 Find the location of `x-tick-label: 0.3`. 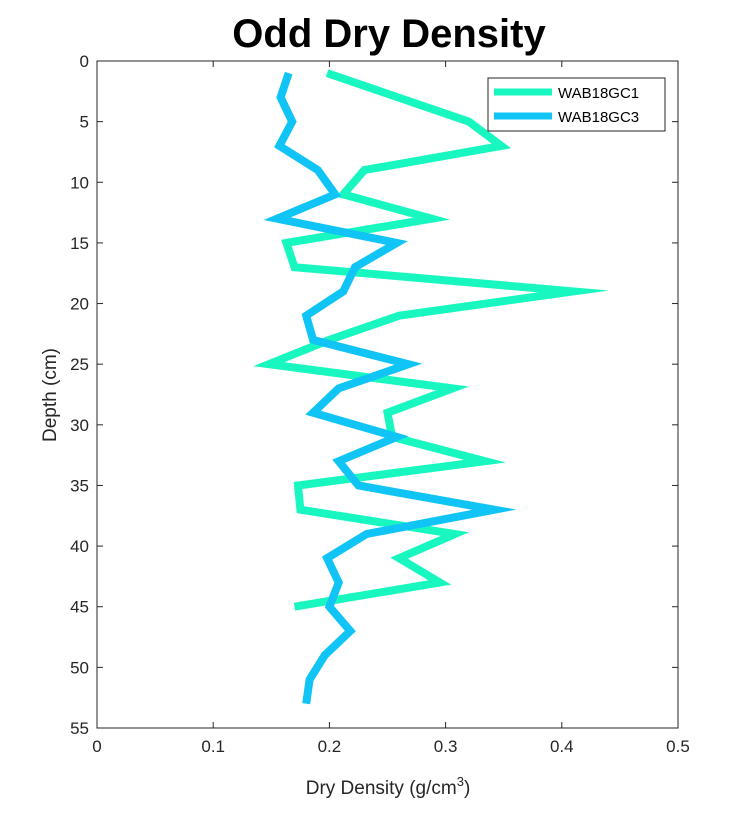

x-tick-label: 0.3 is located at coordinates (446, 746).